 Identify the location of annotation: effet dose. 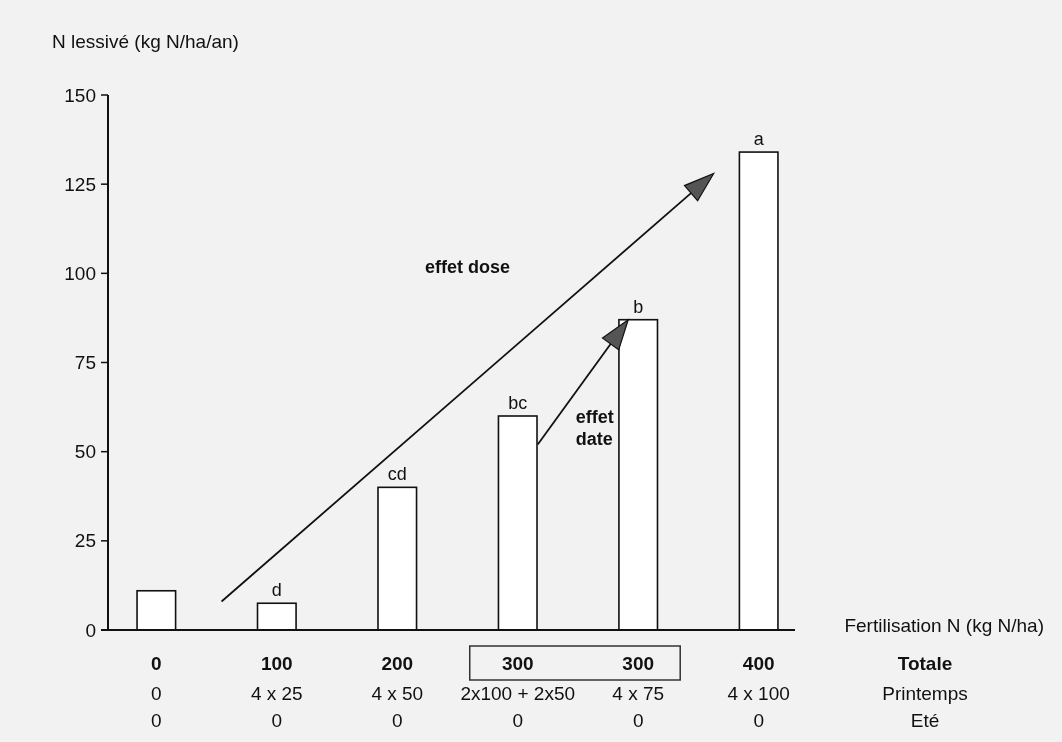
(467, 267).